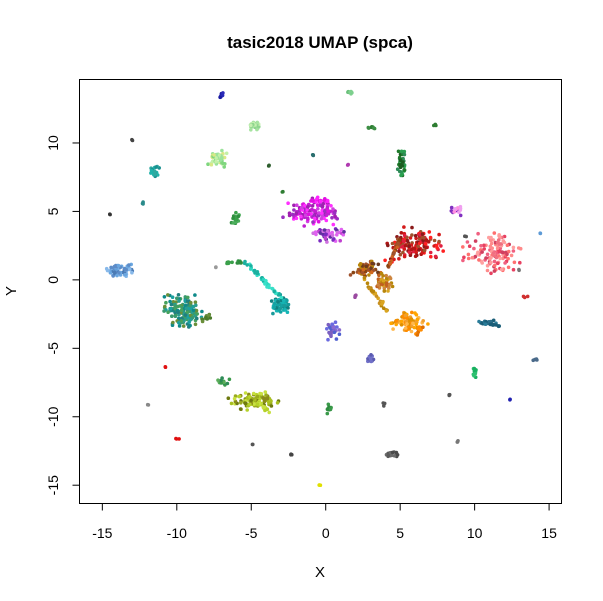  Describe the element at coordinates (341, 229) in the screenshot. I see `cluster-17-point` at that location.